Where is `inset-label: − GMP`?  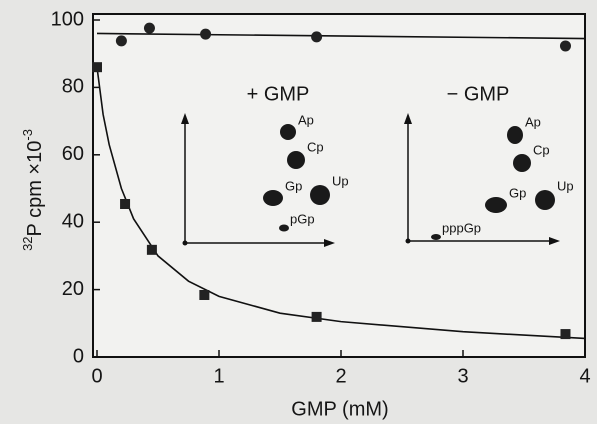 inset-label: − GMP is located at coordinates (478, 94).